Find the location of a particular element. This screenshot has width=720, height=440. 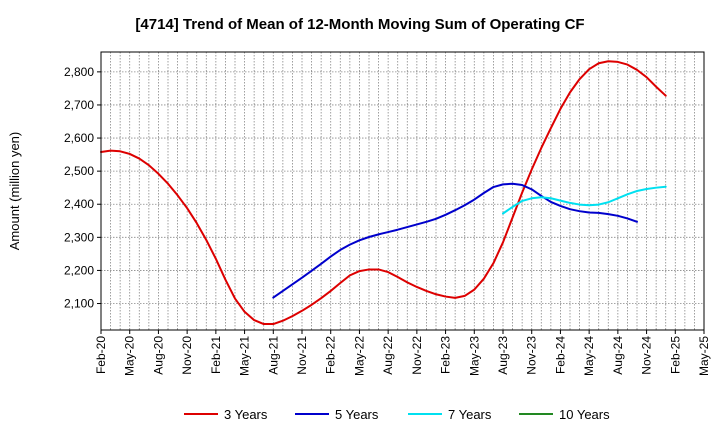

y-axis-label: Amount (million yen) is located at coordinates (14, 191).